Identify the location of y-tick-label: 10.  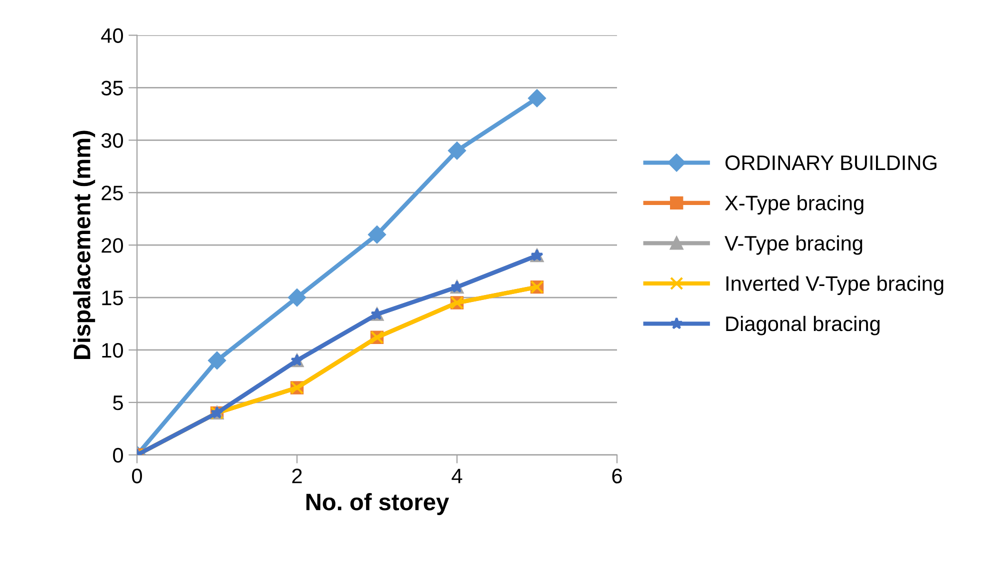
(112, 350).